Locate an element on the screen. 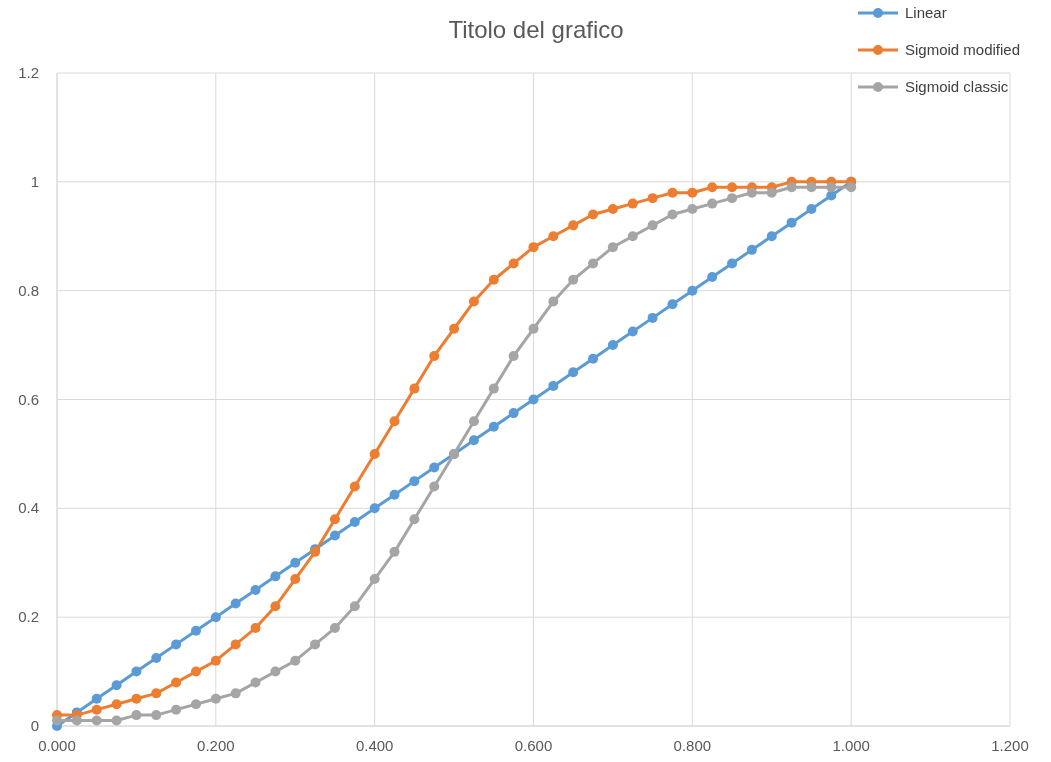 The height and width of the screenshot is (762, 1051). x-tick-label: 1.000 is located at coordinates (851, 745).